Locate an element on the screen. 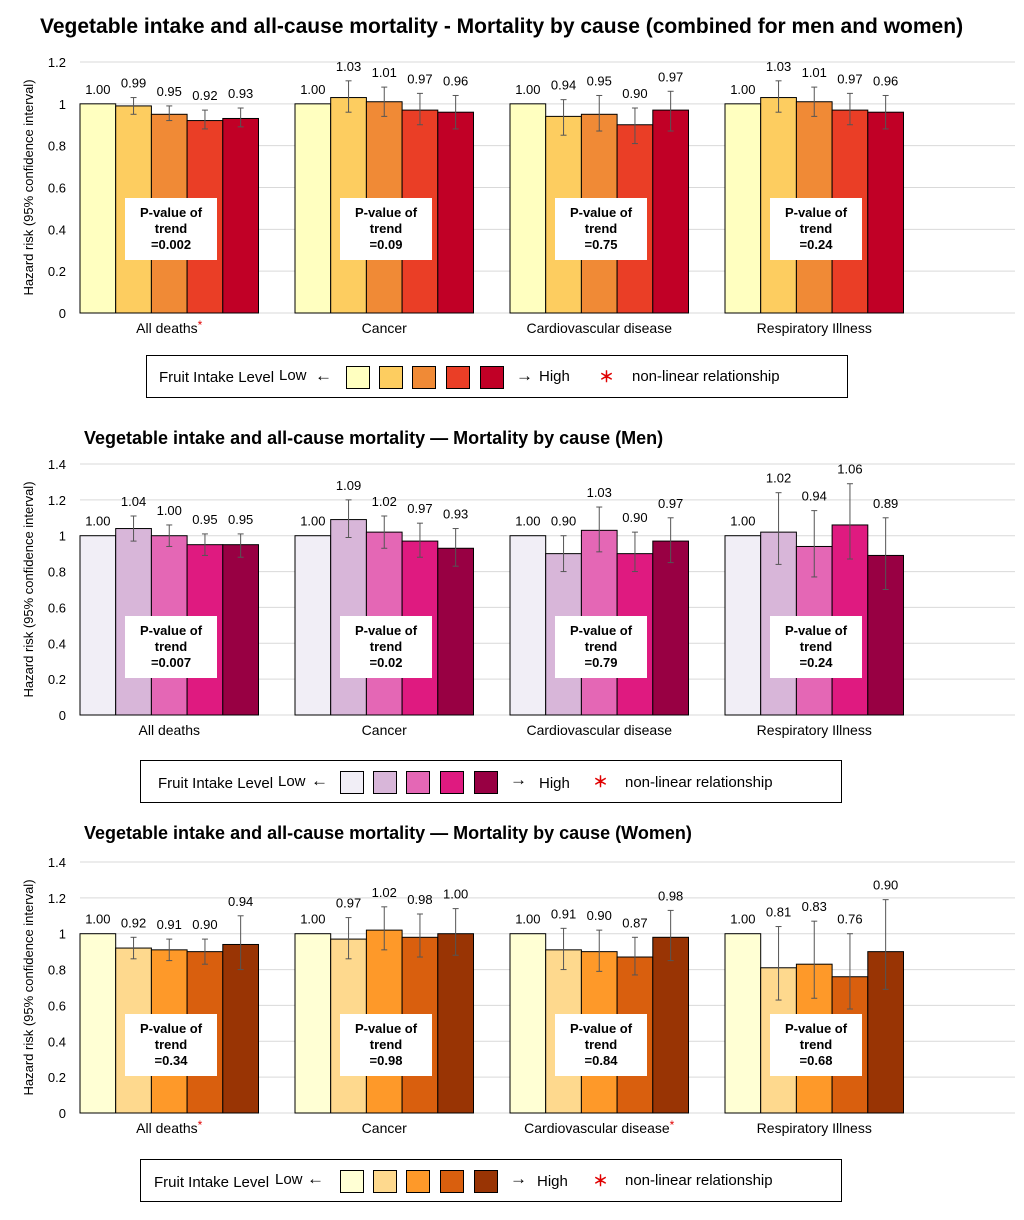 This screenshot has width=1024, height=1220. data-label: 1.06 is located at coordinates (849, 469).